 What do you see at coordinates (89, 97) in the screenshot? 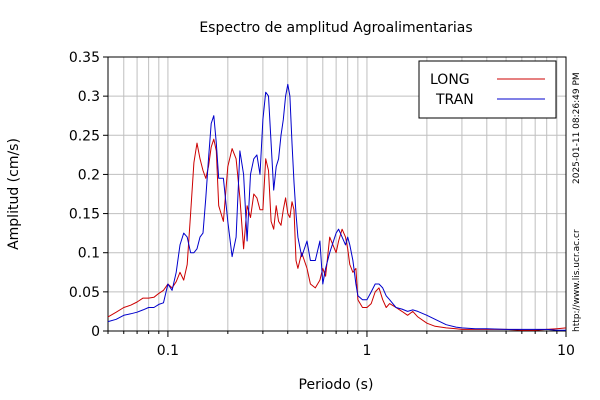
I see `y-tick-label: 0.3` at bounding box center [89, 97].